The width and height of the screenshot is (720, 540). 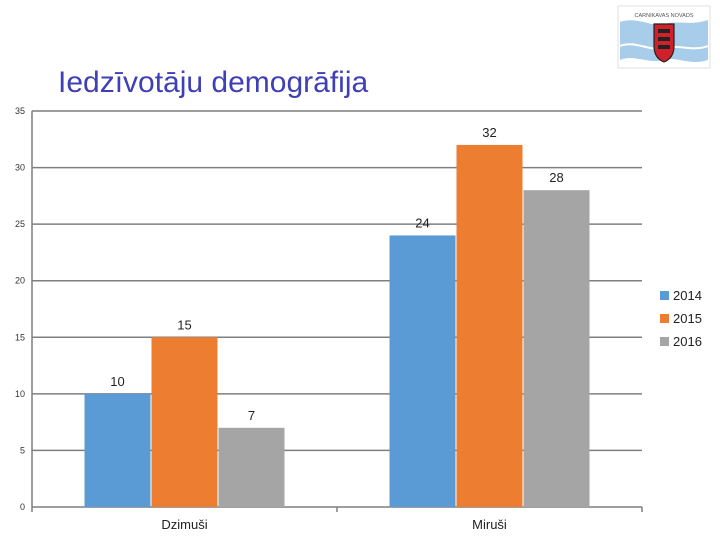 I want to click on legend-label-2015: 2015, so click(x=687, y=318).